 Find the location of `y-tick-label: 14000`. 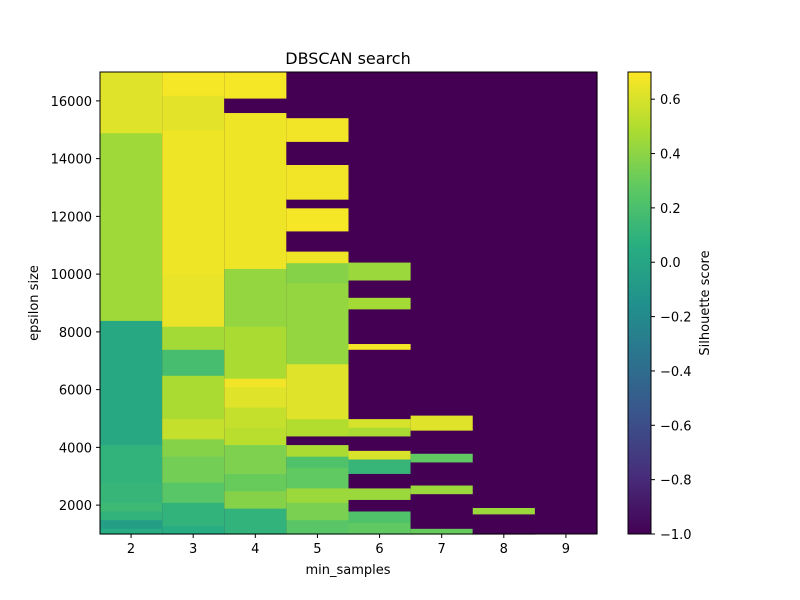

y-tick-label: 14000 is located at coordinates (71, 160).